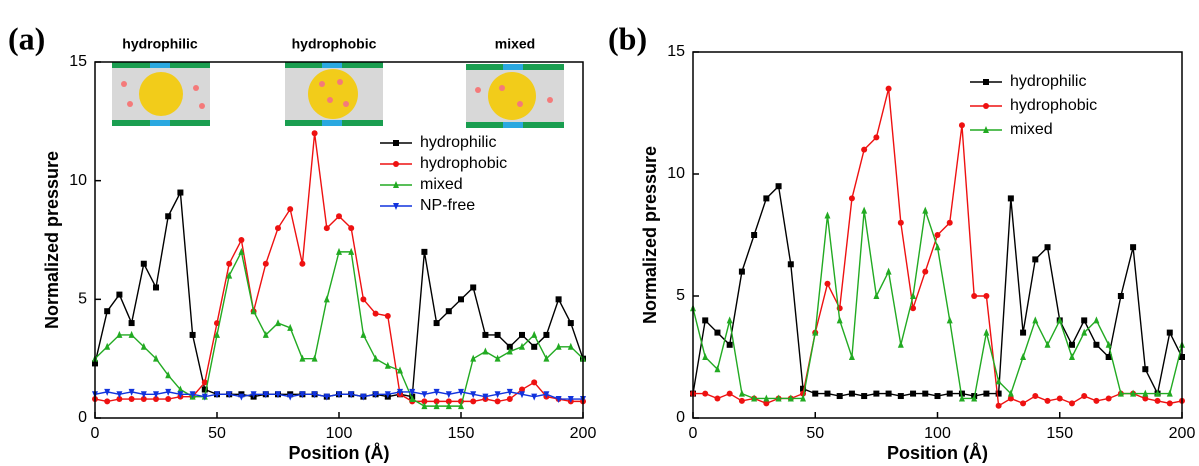  What do you see at coordinates (1182, 433) in the screenshot?
I see `x-tick-label: 200` at bounding box center [1182, 433].